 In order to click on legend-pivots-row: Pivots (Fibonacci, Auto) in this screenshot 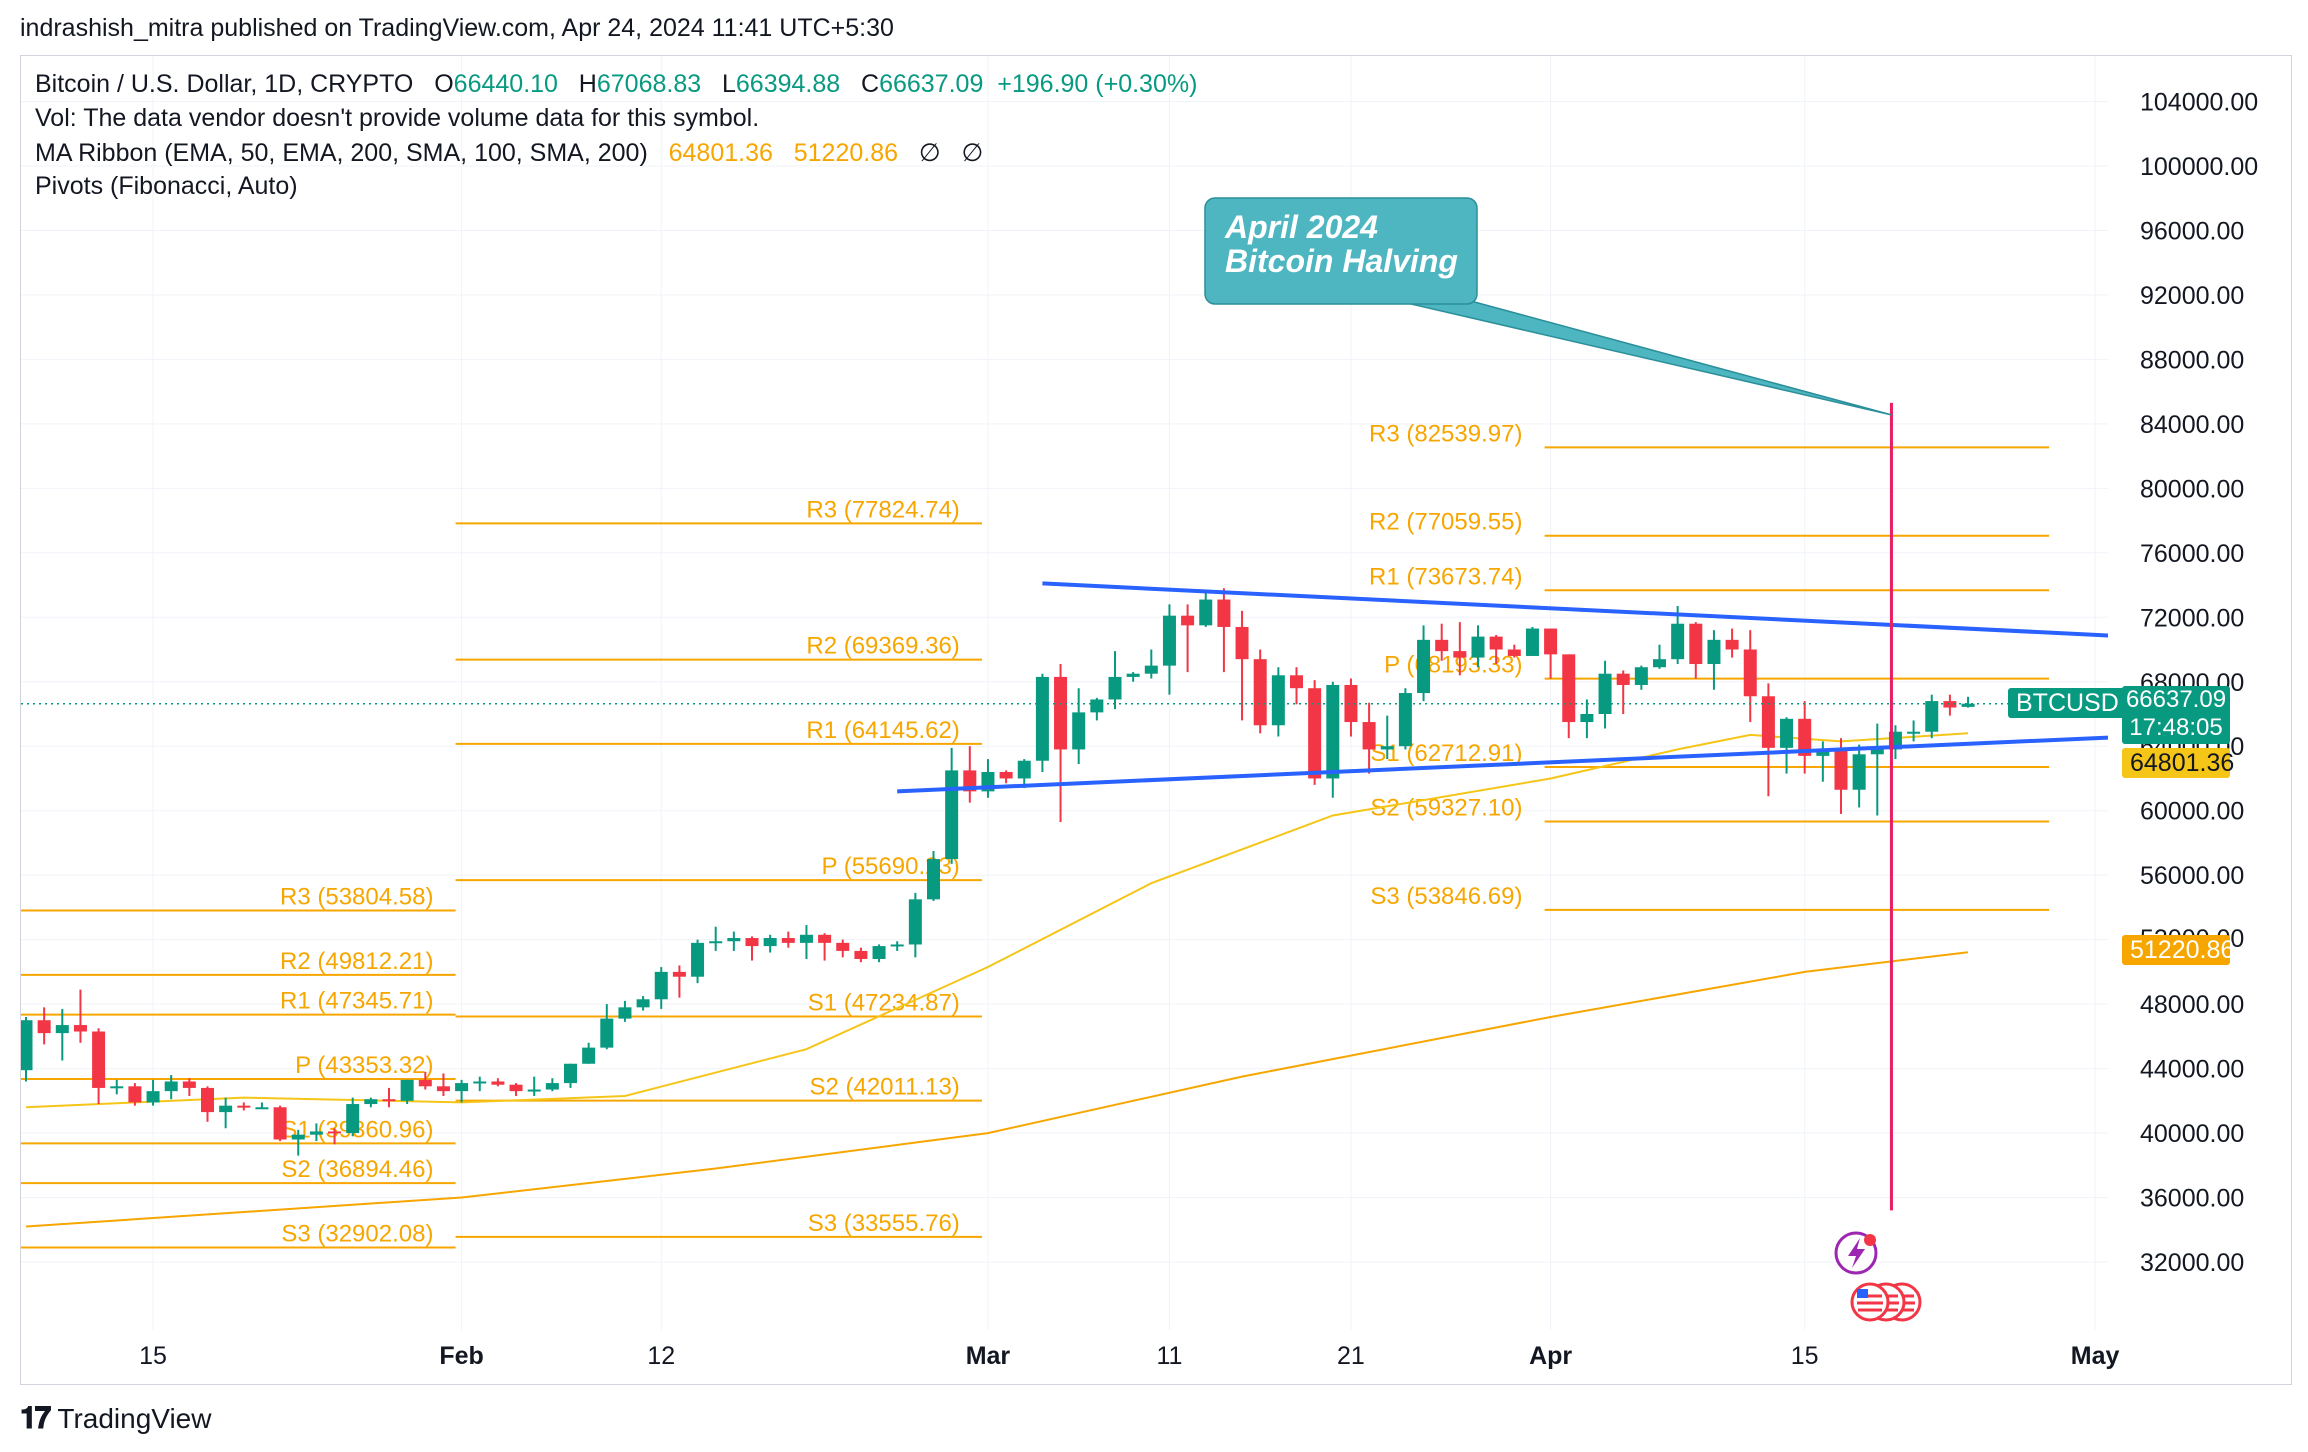, I will do `click(166, 186)`.